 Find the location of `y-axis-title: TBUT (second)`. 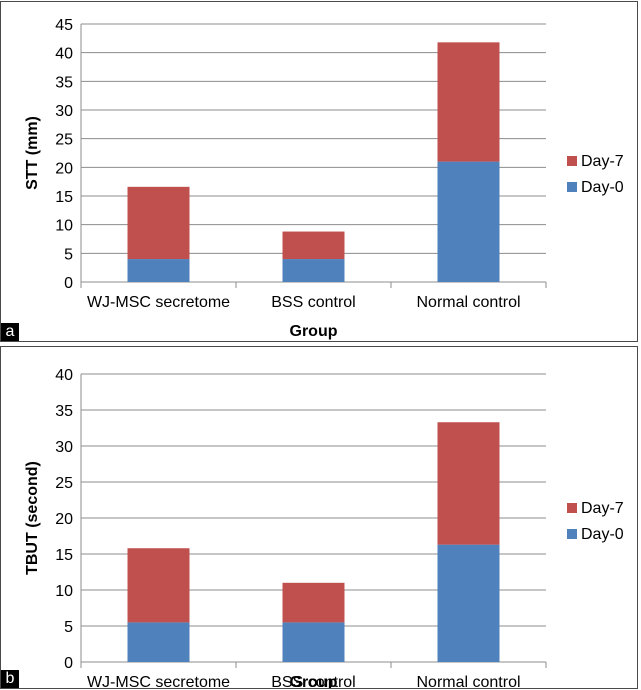

y-axis-title: TBUT (second) is located at coordinates (32, 518).